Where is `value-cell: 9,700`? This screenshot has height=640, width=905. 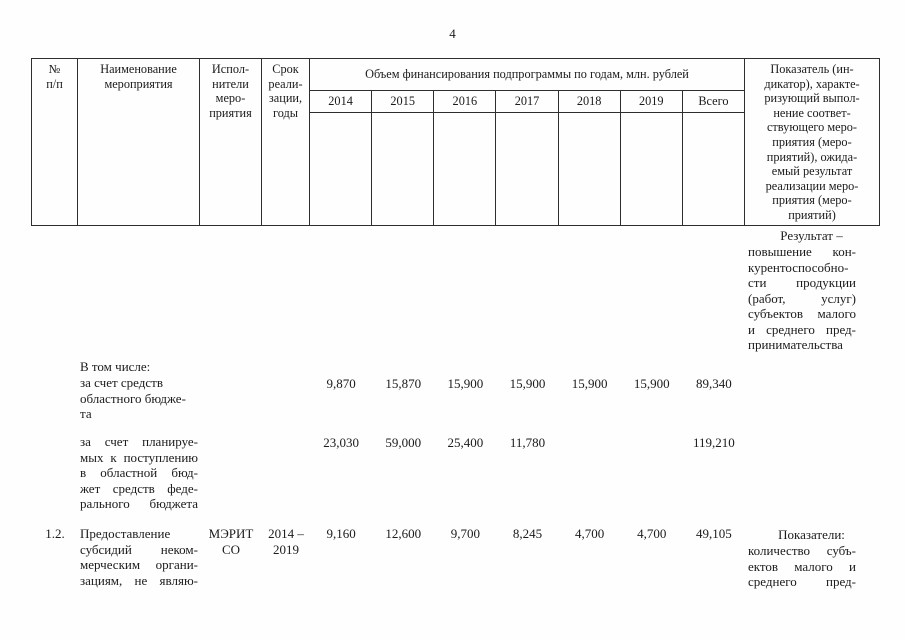
value-cell: 9,700 is located at coordinates (465, 533).